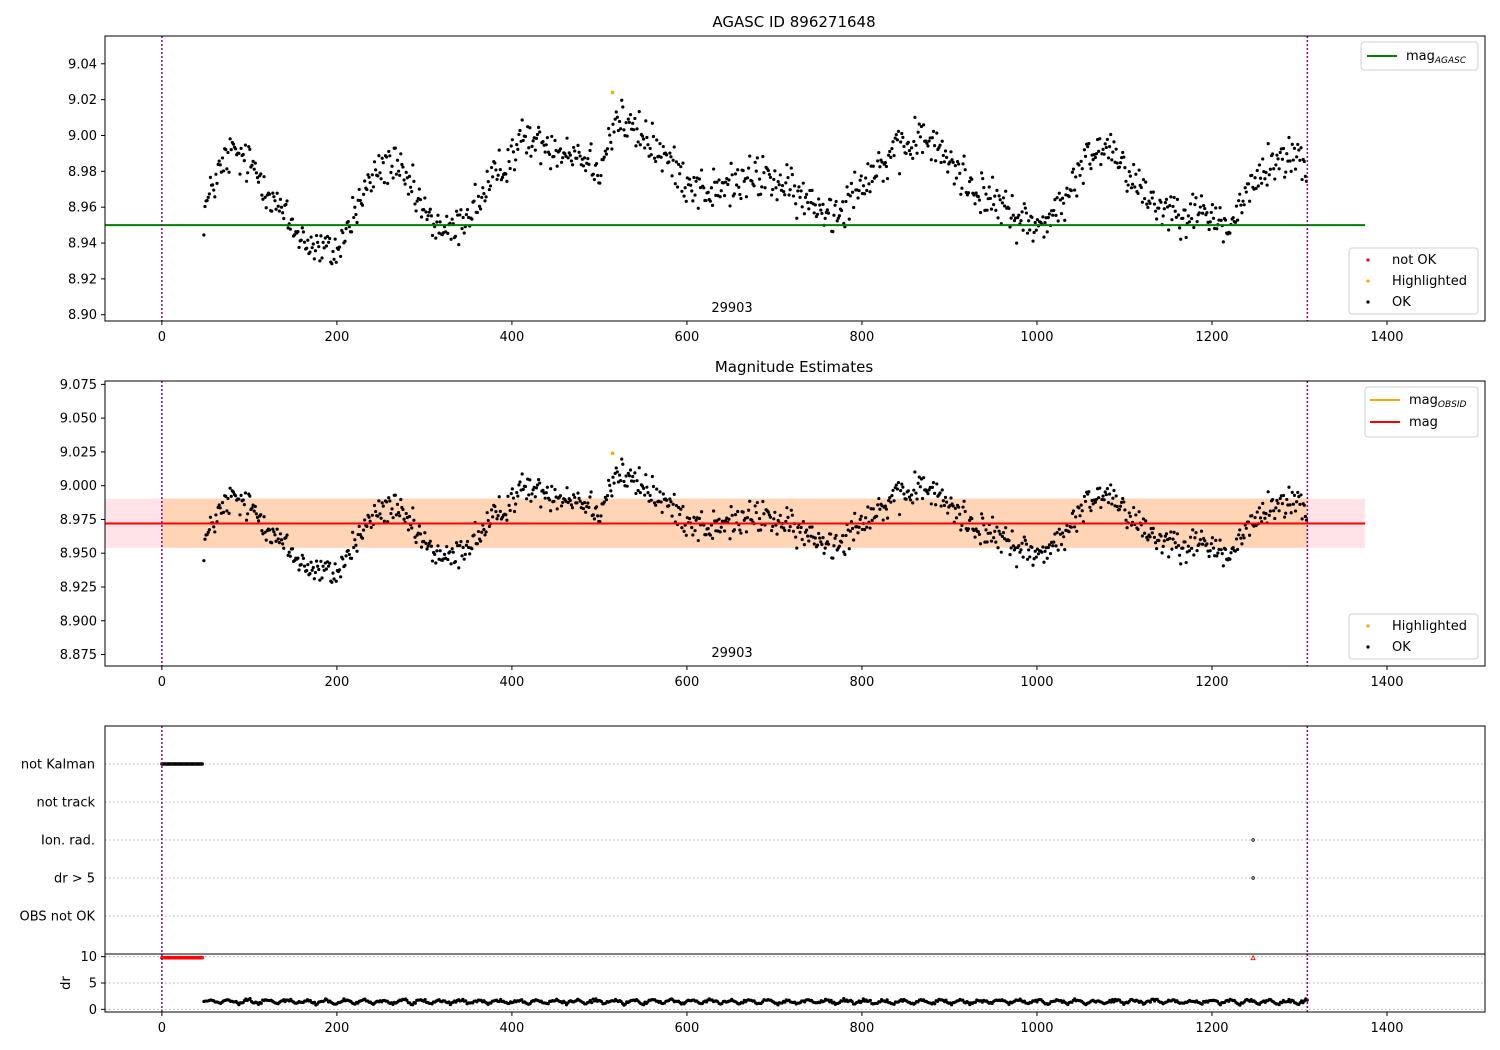 This screenshot has height=1050, width=1500. Describe the element at coordinates (202, 957) in the screenshot. I see `dr-clipped-point` at that location.